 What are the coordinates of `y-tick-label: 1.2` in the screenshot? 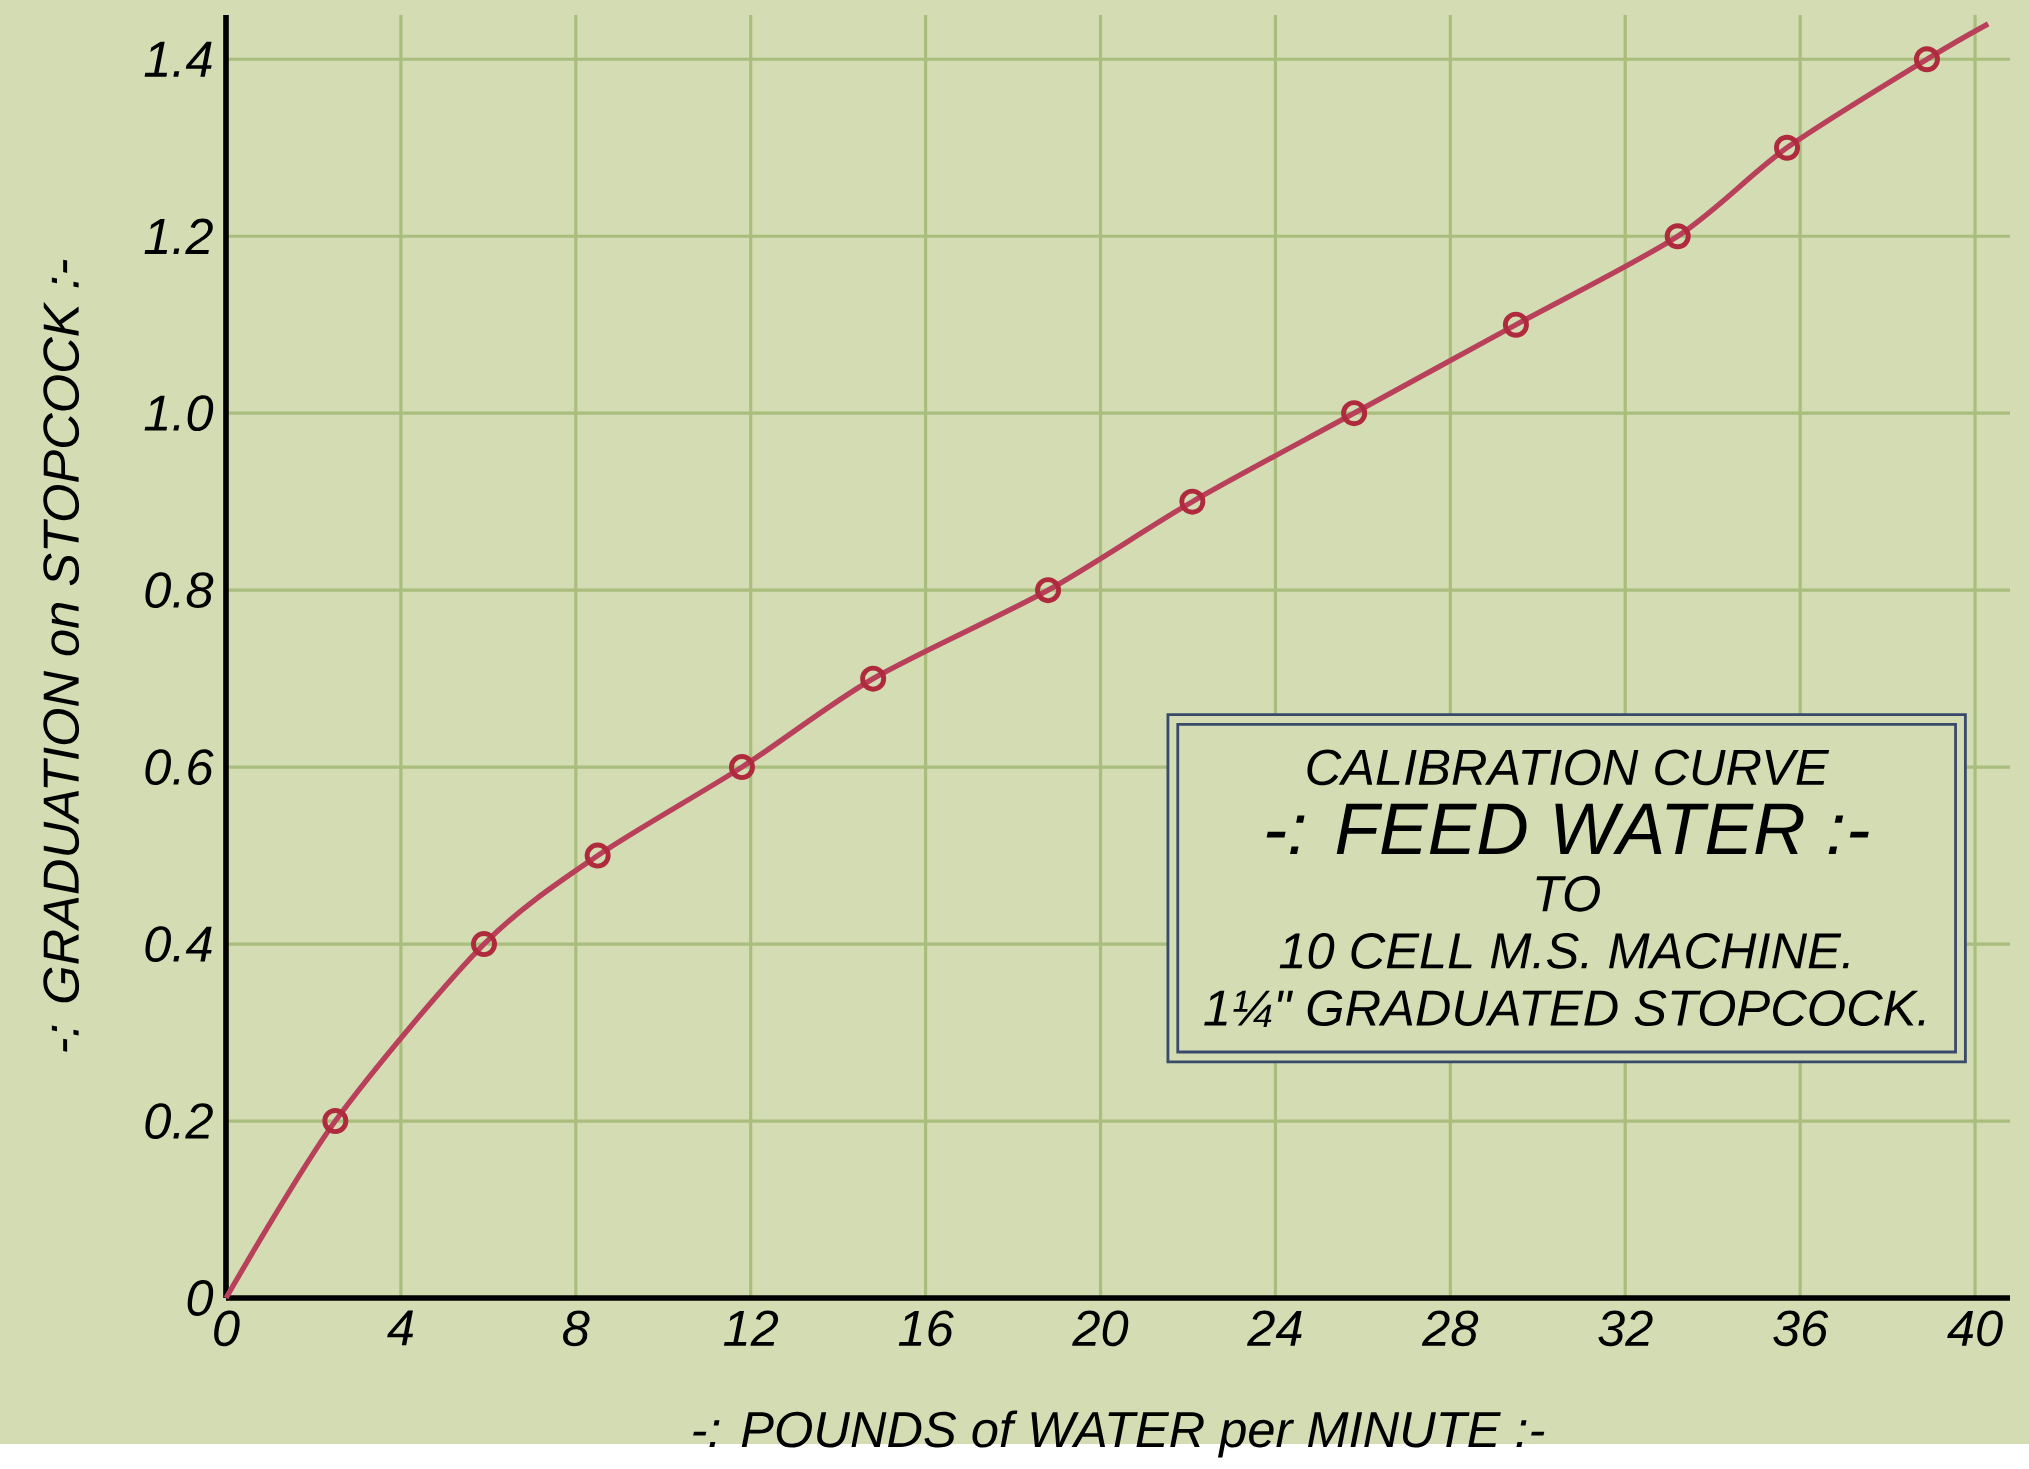 It's located at (178, 236).